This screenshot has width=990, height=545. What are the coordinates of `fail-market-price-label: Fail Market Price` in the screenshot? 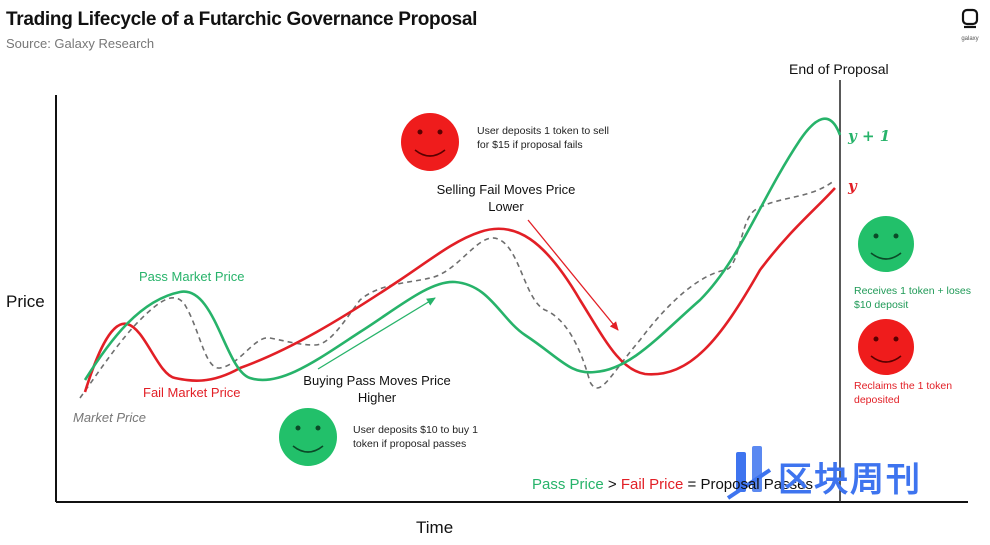 It's located at (192, 392).